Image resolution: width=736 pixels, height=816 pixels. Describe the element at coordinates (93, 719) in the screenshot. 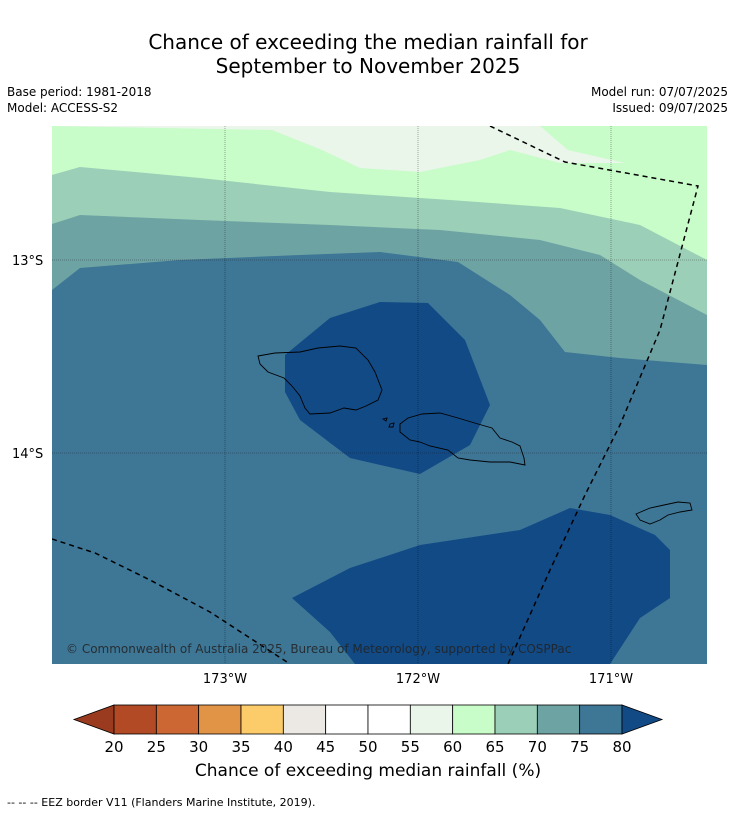

I see `colorbar-extend-low` at that location.